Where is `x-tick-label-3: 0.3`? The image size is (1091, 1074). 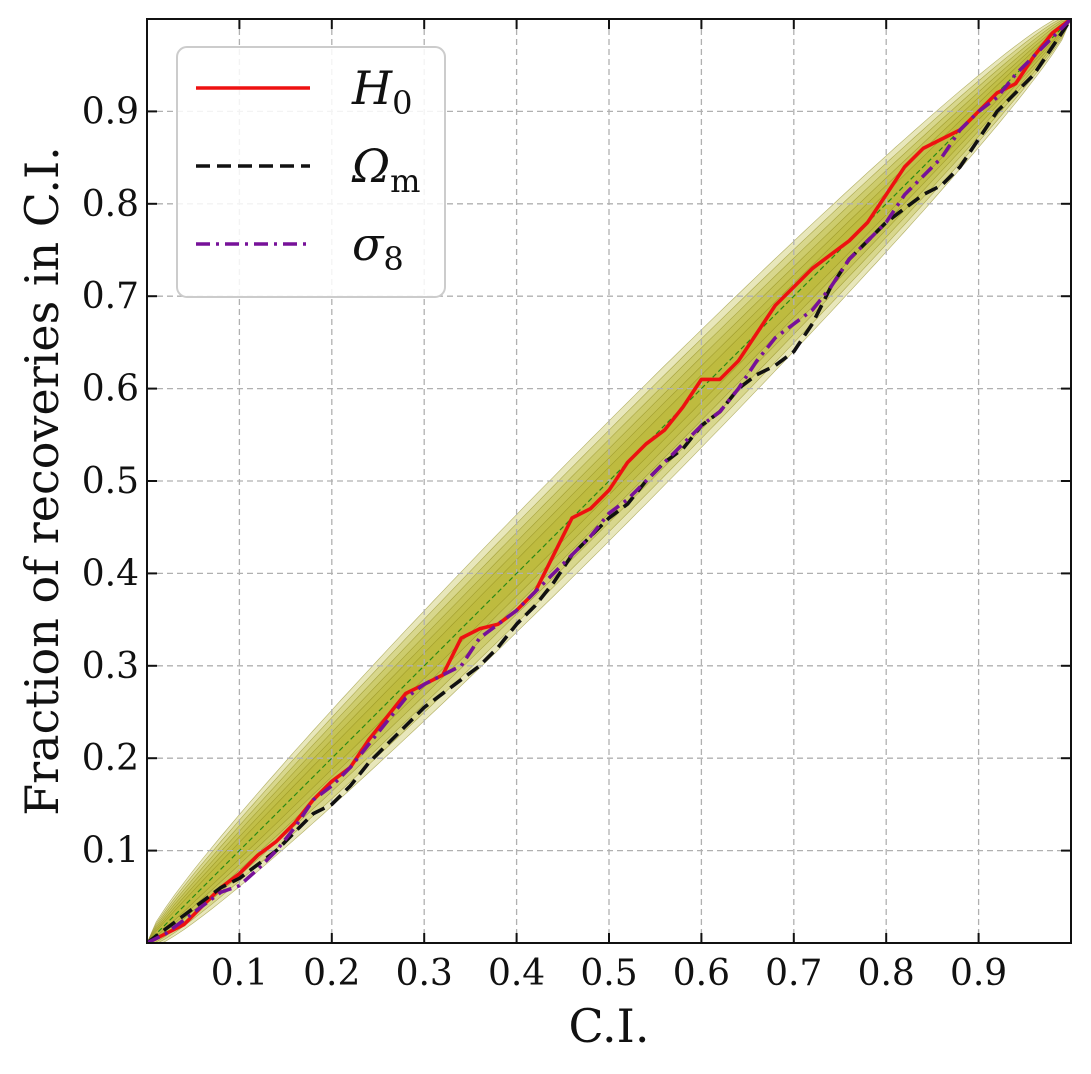
x-tick-label-3: 0.3 is located at coordinates (424, 973).